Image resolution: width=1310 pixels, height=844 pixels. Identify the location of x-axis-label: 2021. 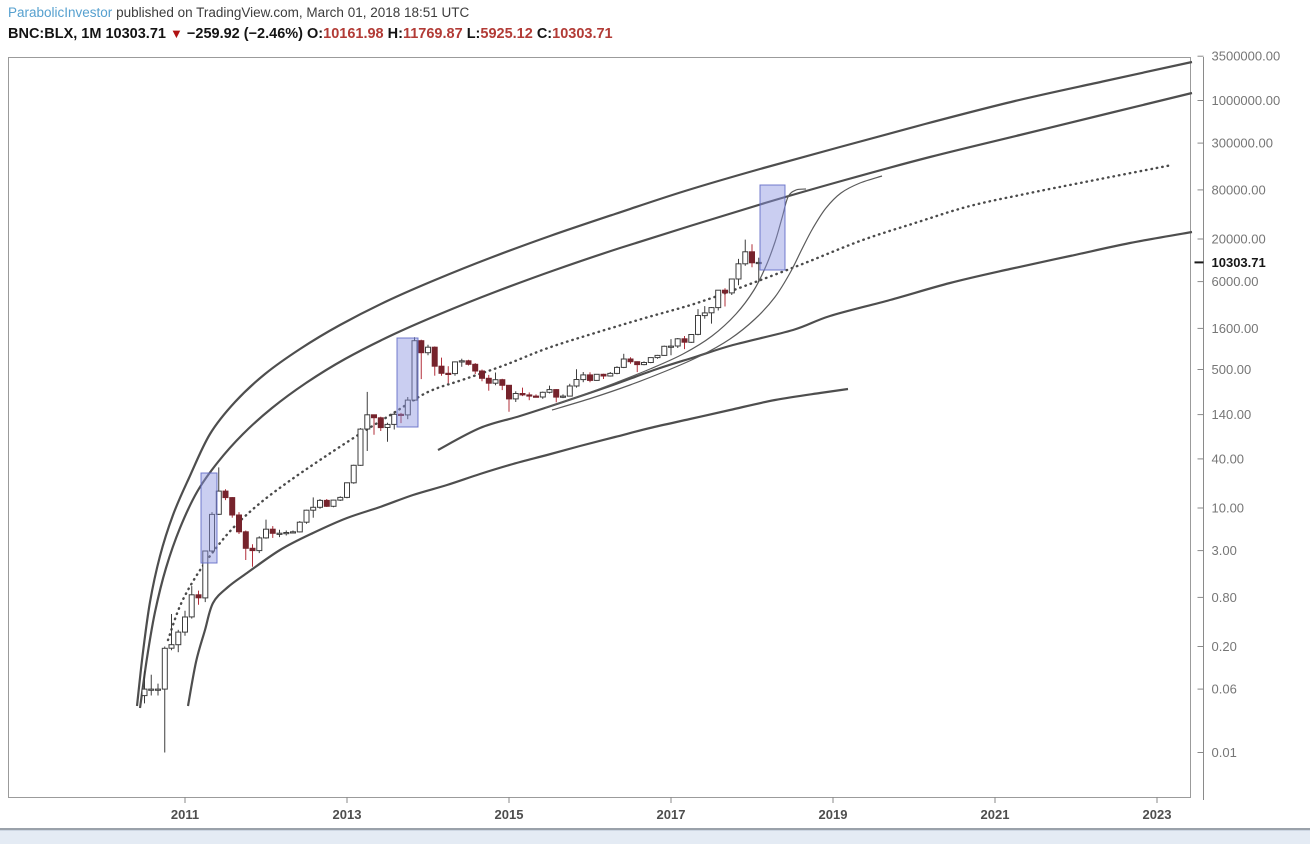
(995, 814).